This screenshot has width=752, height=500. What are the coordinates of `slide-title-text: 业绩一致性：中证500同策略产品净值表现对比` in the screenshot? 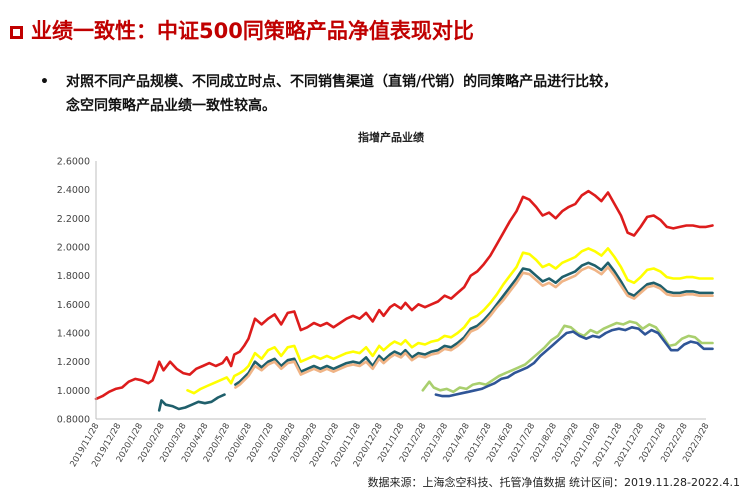 It's located at (252, 31).